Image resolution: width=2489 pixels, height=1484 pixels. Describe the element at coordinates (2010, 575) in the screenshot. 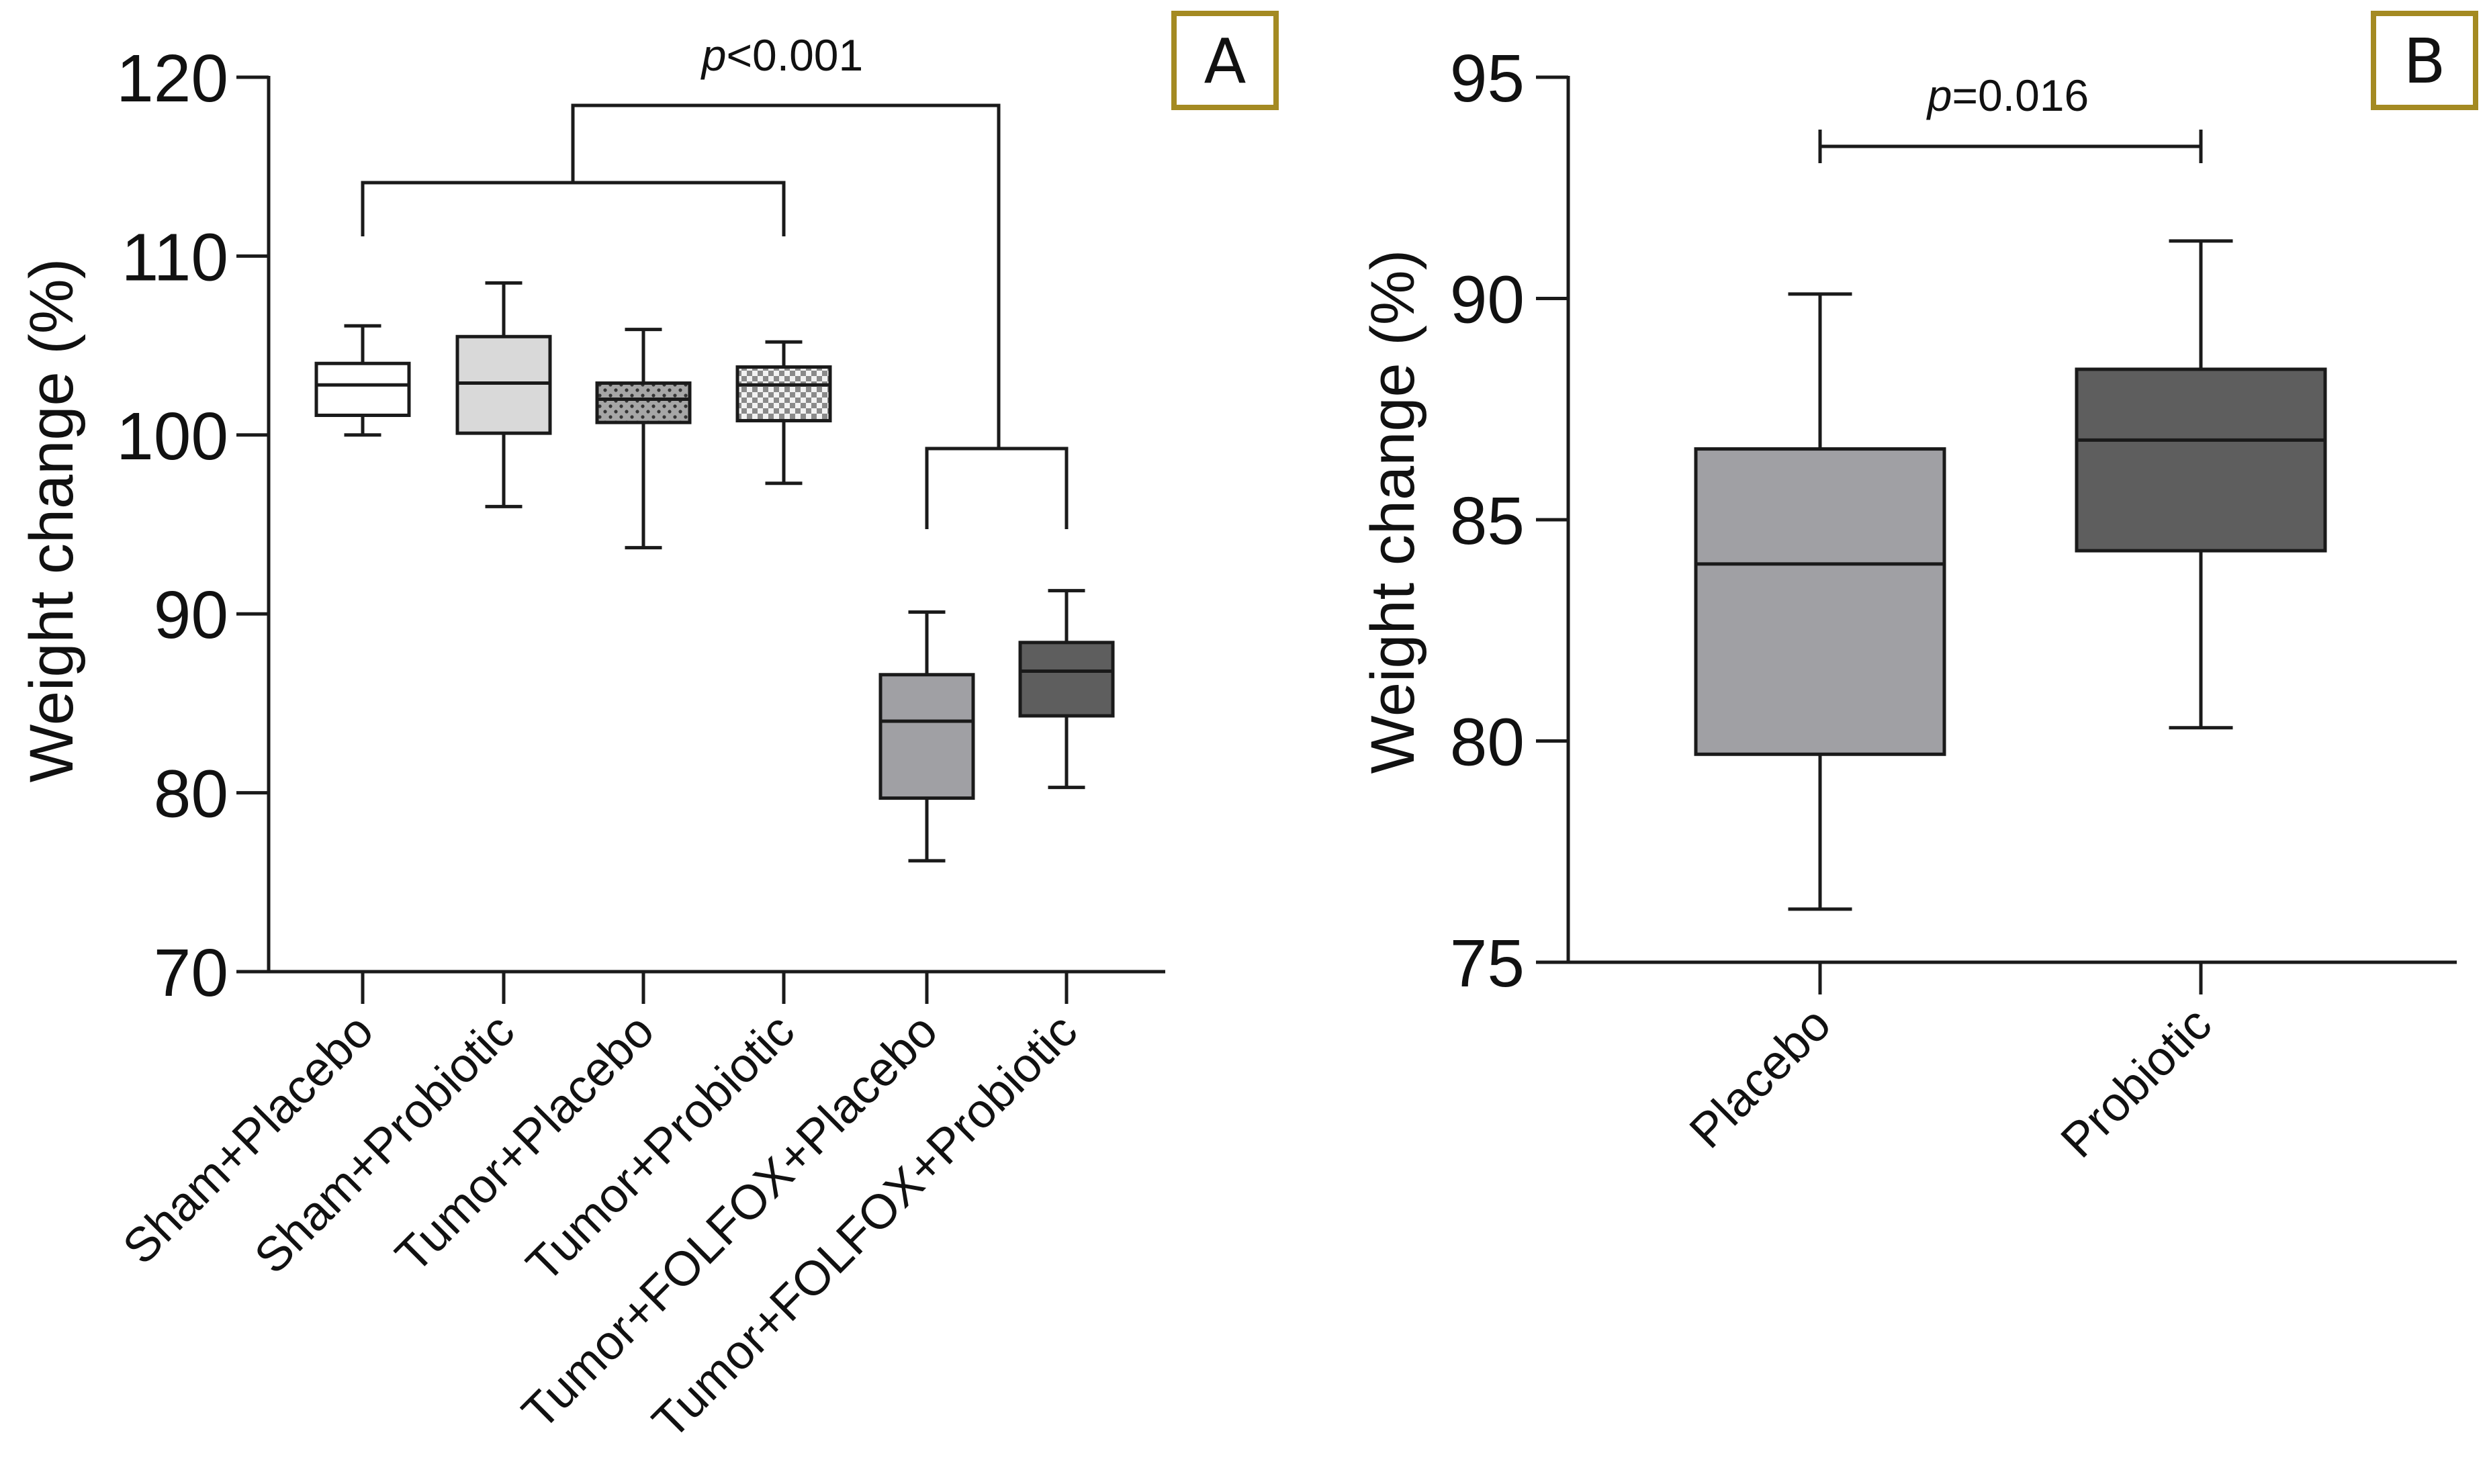

I see `panel-b-boxes` at that location.